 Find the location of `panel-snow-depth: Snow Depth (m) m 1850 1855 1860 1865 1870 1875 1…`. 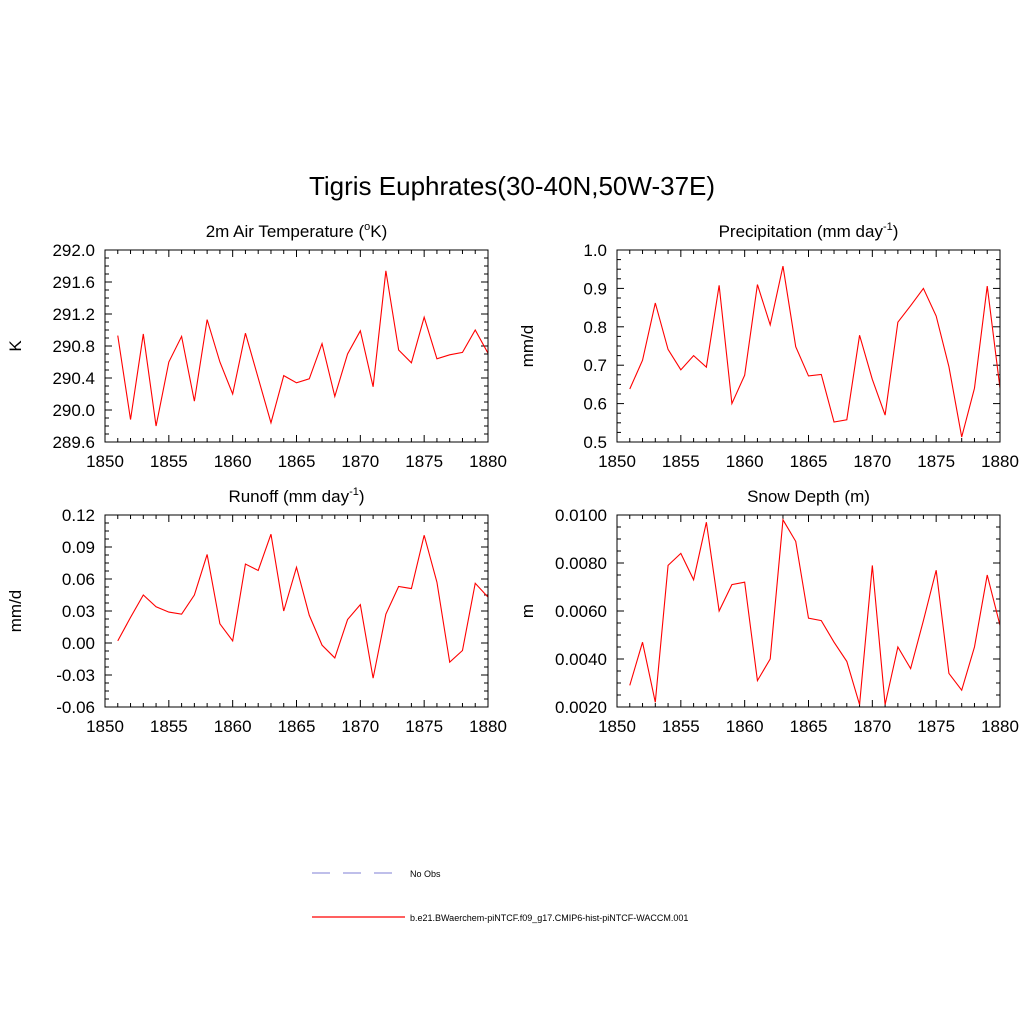

panel-snow-depth: Snow Depth (m) m 1850 1855 1860 1865 1870 1875 1… is located at coordinates (768, 611).